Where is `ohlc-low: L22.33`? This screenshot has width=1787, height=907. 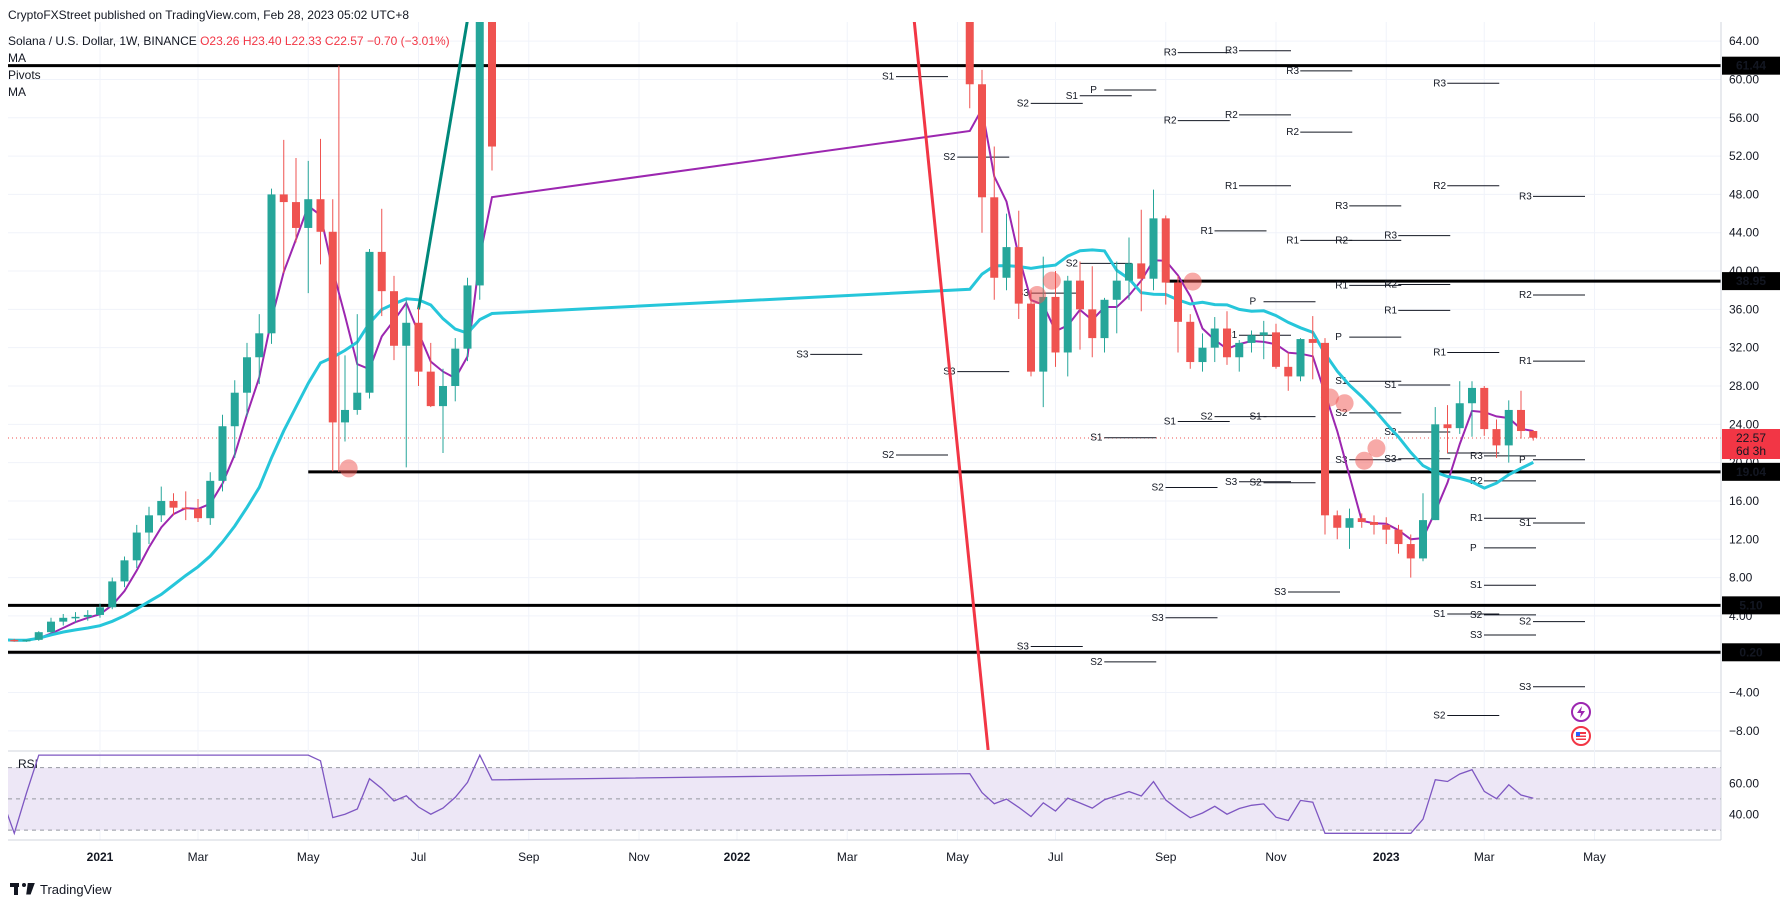 ohlc-low: L22.33 is located at coordinates (303, 41).